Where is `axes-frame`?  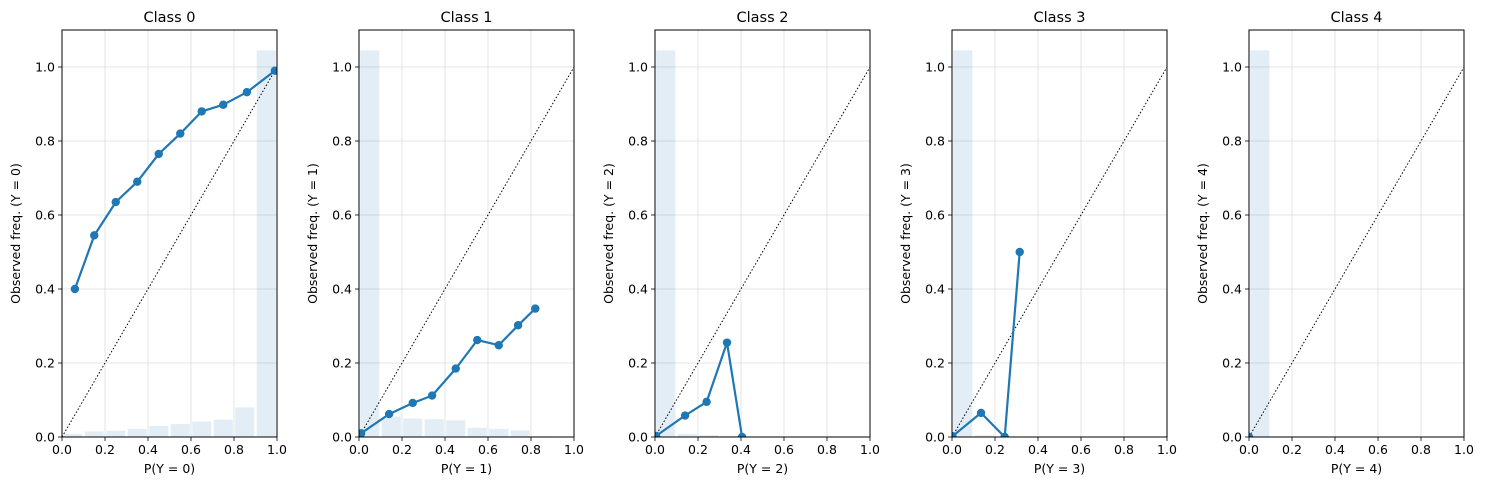
axes-frame is located at coordinates (762, 233).